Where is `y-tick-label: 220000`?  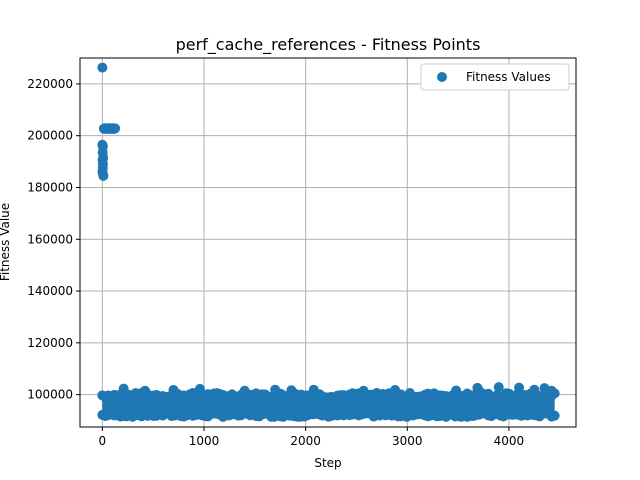 y-tick-label: 220000 is located at coordinates (50, 84).